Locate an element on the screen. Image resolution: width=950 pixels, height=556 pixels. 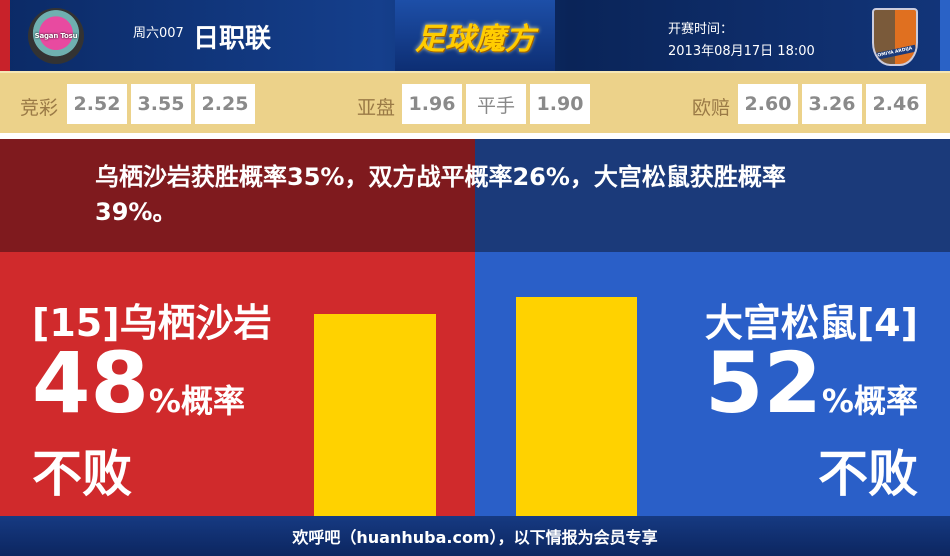
home-outcome: 不败 is located at coordinates (82, 474).